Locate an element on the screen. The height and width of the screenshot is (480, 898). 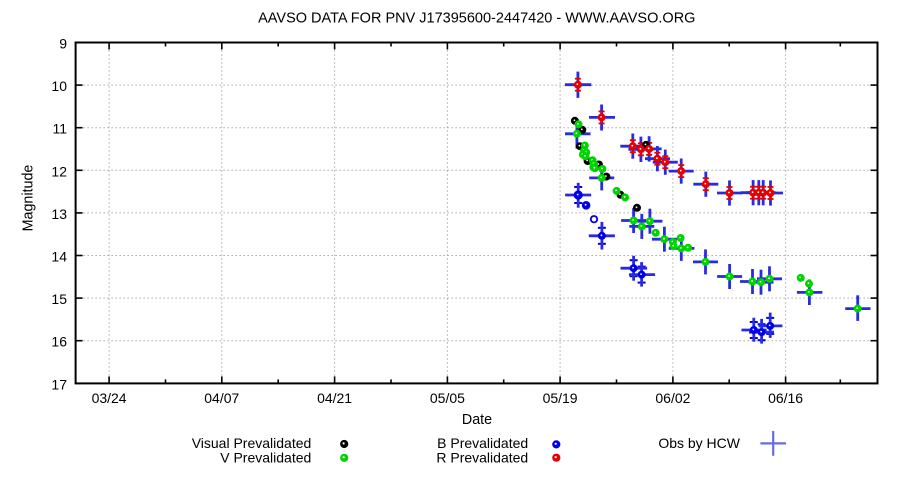
svg-text: 12 is located at coordinates (59, 171).